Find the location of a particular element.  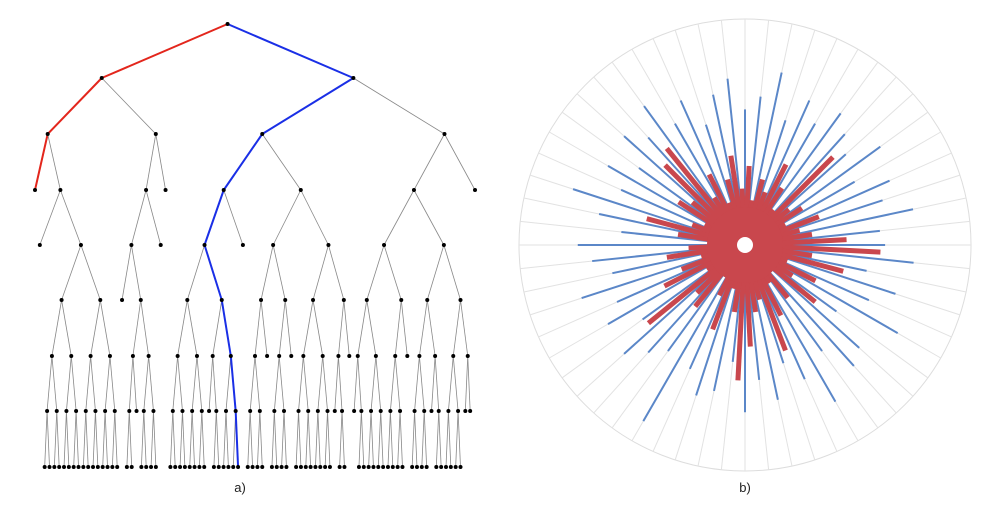

center-hole is located at coordinates (745, 245).